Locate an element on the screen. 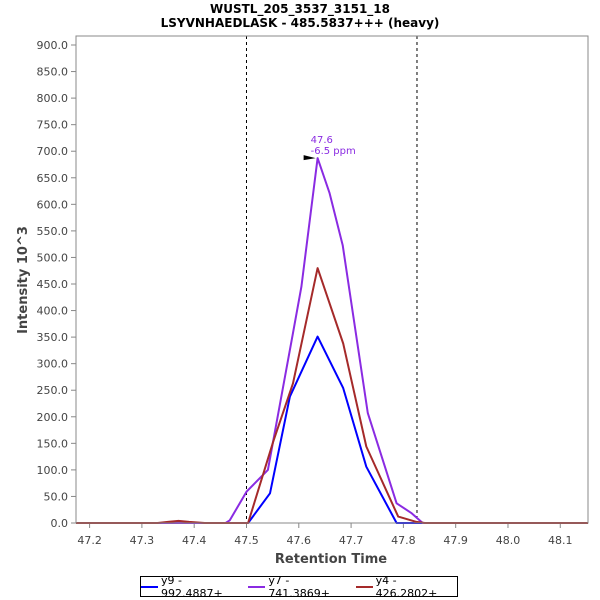  y-tick-label: 600.0 is located at coordinates (53, 204).